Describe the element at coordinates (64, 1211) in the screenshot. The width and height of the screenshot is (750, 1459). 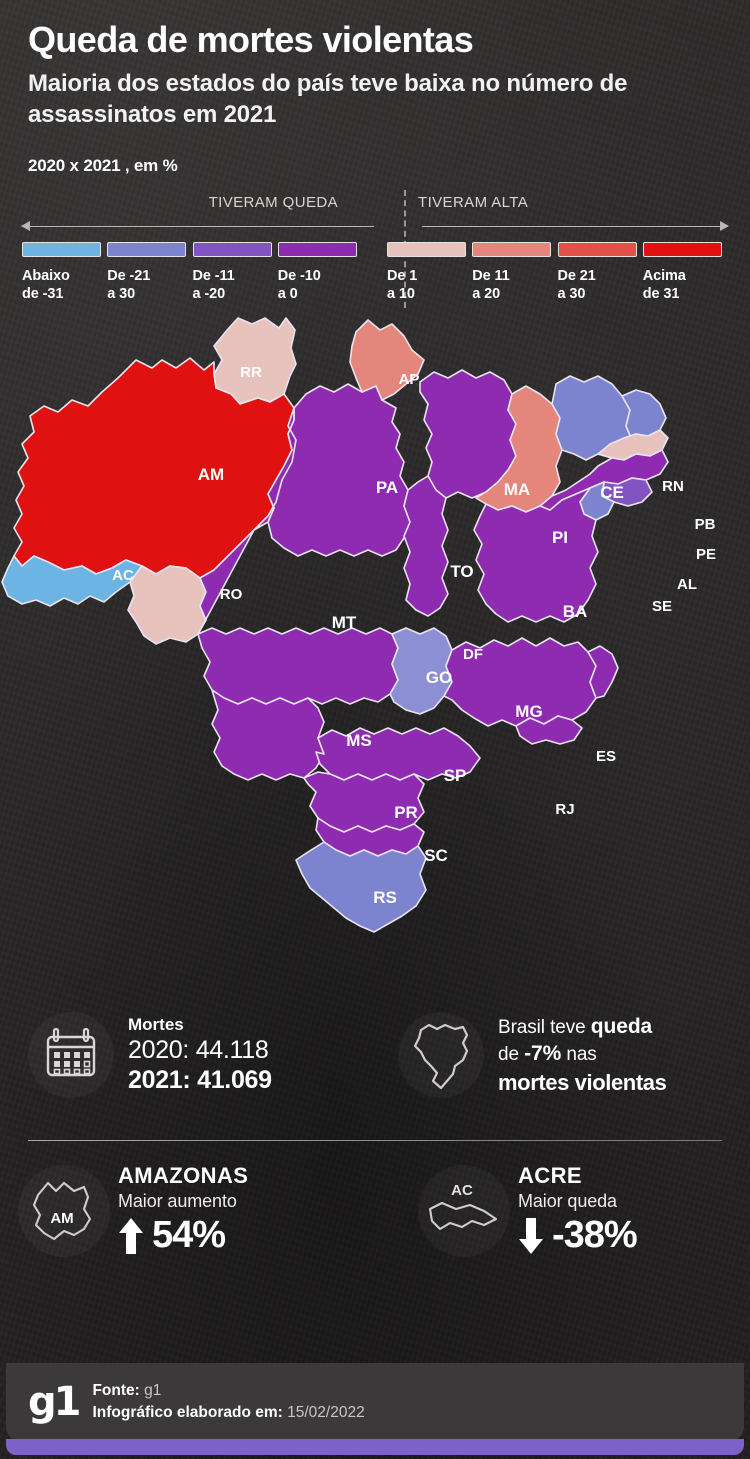
I see `amazonas-outline-icon-bubble: AM` at that location.